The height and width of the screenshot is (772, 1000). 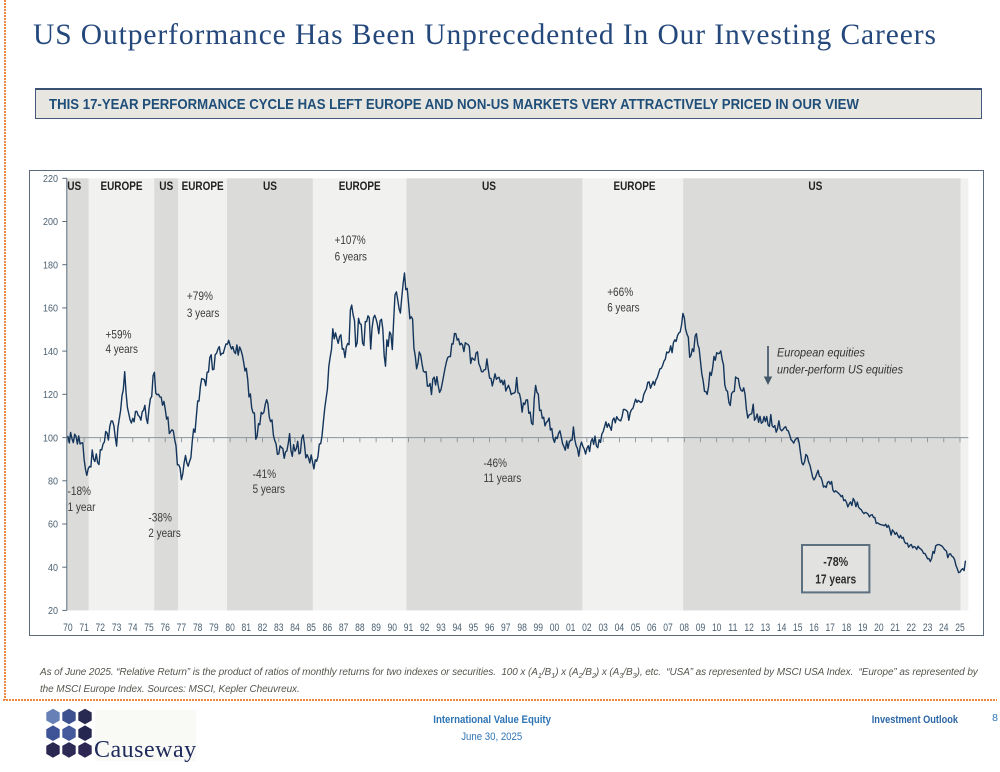 I want to click on svg-text: 93, so click(x=441, y=628).